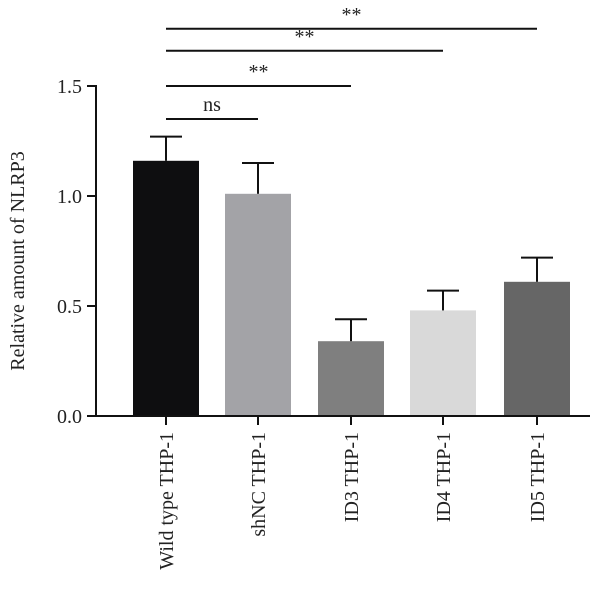  What do you see at coordinates (76, 252) in the screenshot?
I see `y-ticks-group: 0.0 0.5 1.0 1.5` at bounding box center [76, 252].